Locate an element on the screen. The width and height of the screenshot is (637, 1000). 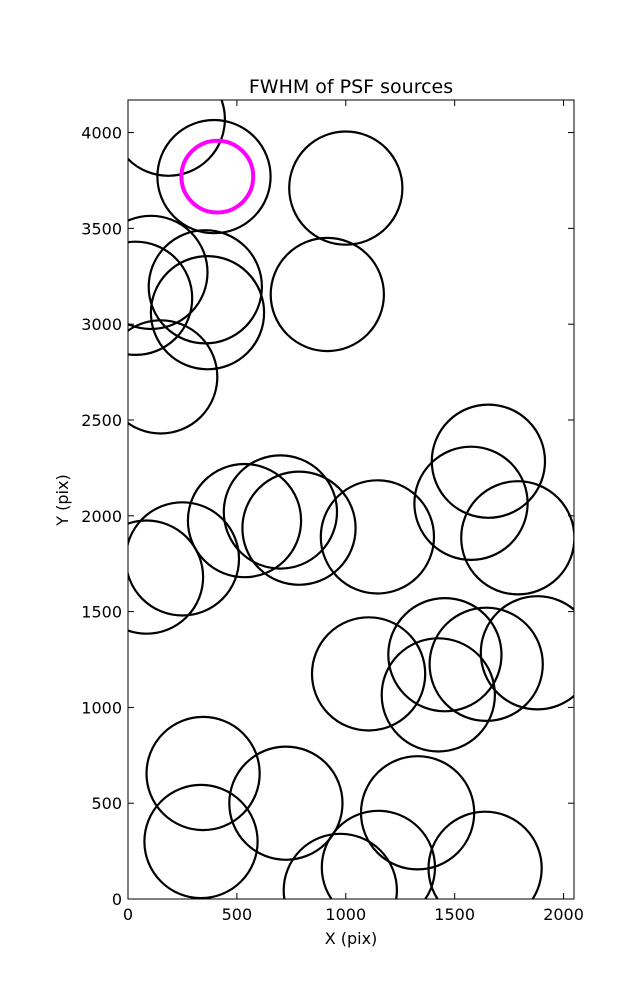
y-tick-label: 3500 is located at coordinates (101, 228).